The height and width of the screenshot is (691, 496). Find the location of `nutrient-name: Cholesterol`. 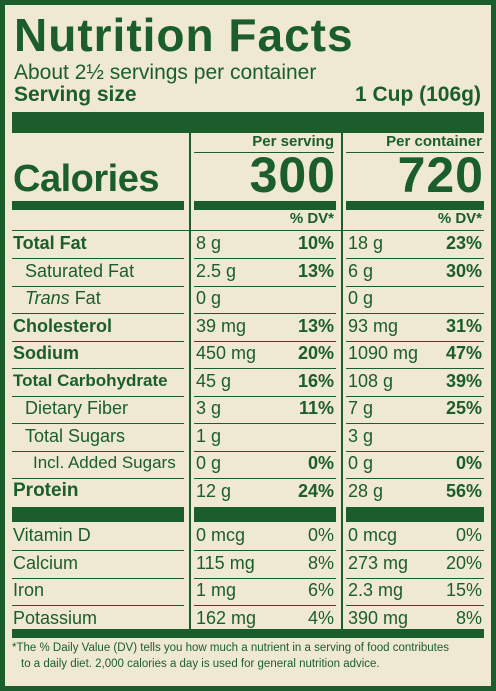

nutrient-name: Cholesterol is located at coordinates (63, 326).